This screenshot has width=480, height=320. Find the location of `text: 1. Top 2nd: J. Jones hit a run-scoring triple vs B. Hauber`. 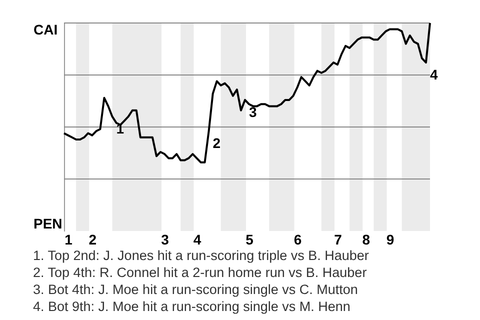

text: 1. Top 2nd: J. Jones hit a run-scoring triple vs B. Hauber is located at coordinates (201, 255).